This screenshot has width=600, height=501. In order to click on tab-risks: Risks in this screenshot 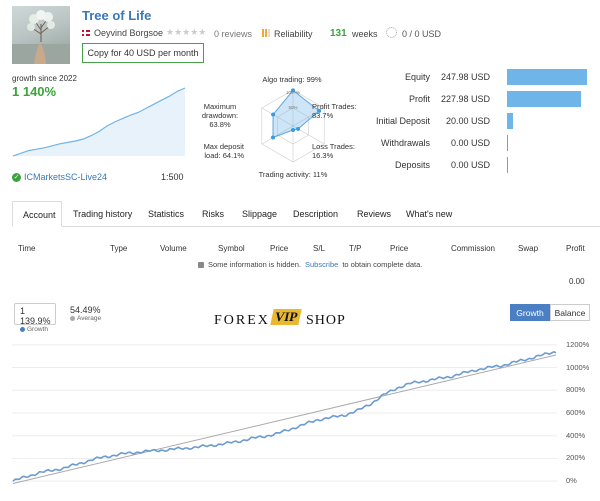, I will do `click(213, 214)`.